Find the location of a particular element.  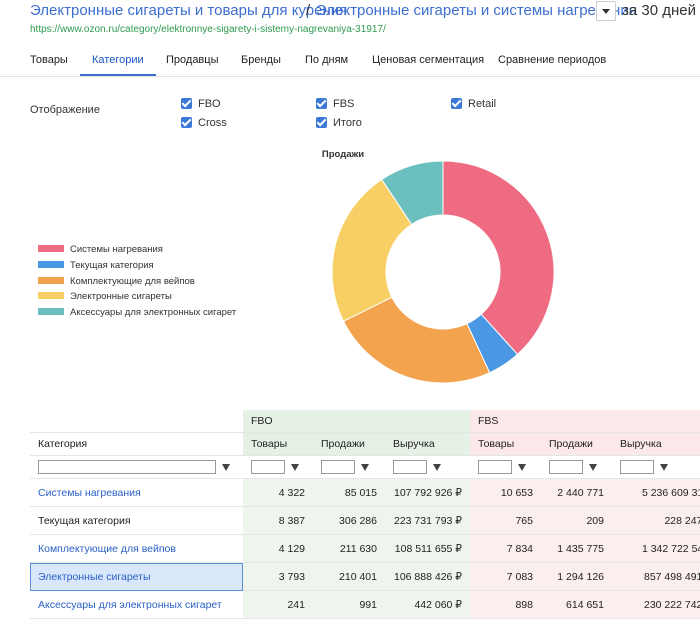

value-cell: 241 is located at coordinates (278, 604).